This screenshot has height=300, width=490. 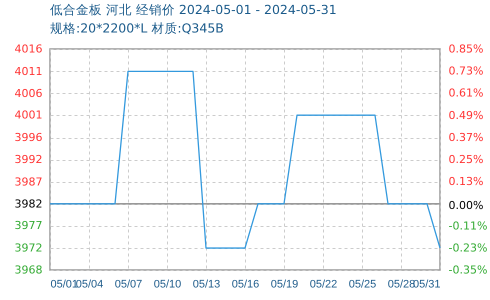 I want to click on y-tick-label: 3972, so click(x=28, y=248).